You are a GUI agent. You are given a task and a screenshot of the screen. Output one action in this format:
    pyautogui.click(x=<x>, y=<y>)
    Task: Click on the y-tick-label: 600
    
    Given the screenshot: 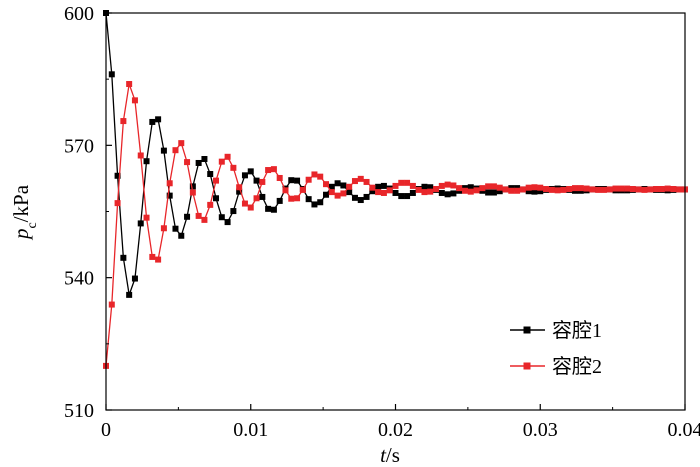 What is the action you would take?
    pyautogui.click(x=79, y=14)
    